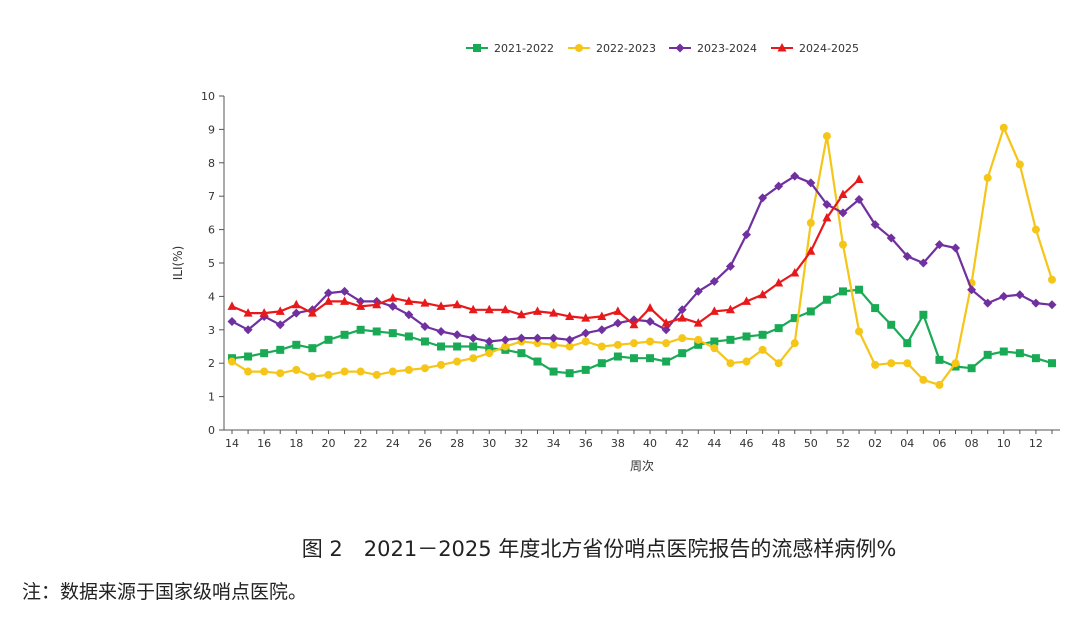  I want to click on figure-caption: 图 2 2021－2025 年度北方省份哨点医院报告的流感样病例%, so click(599, 549).